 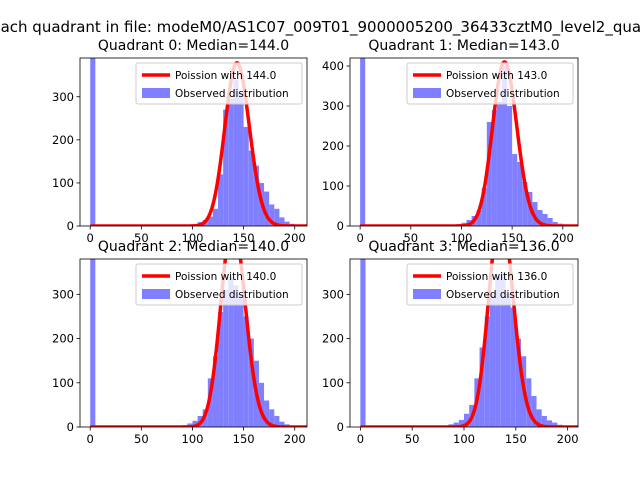 I want to click on subplot-title: Quadrant 3: Median=136.0, so click(x=463, y=247).